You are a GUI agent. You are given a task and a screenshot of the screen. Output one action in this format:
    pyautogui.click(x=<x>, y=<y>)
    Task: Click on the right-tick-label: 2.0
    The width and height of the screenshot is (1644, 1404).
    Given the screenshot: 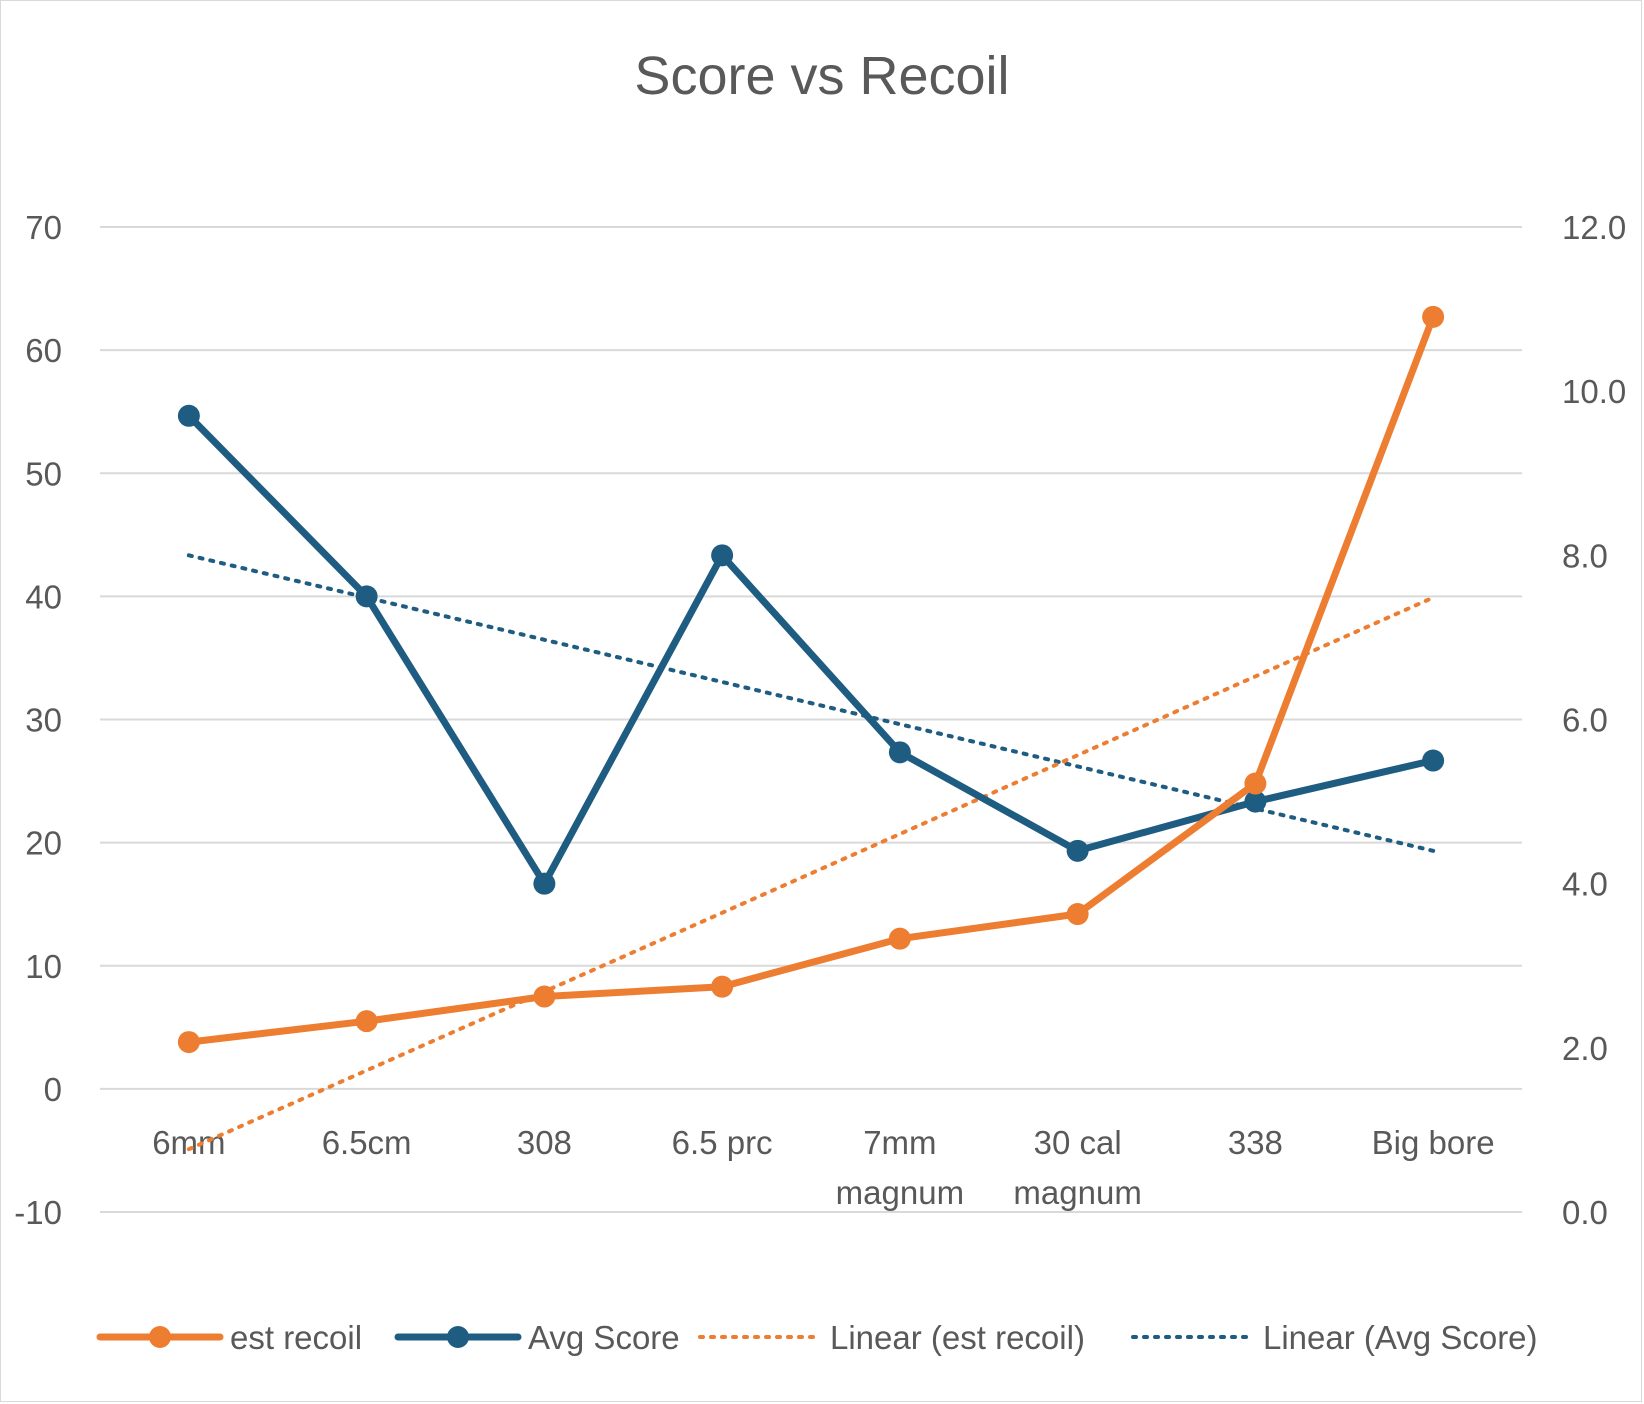 What is the action you would take?
    pyautogui.click(x=1585, y=1048)
    